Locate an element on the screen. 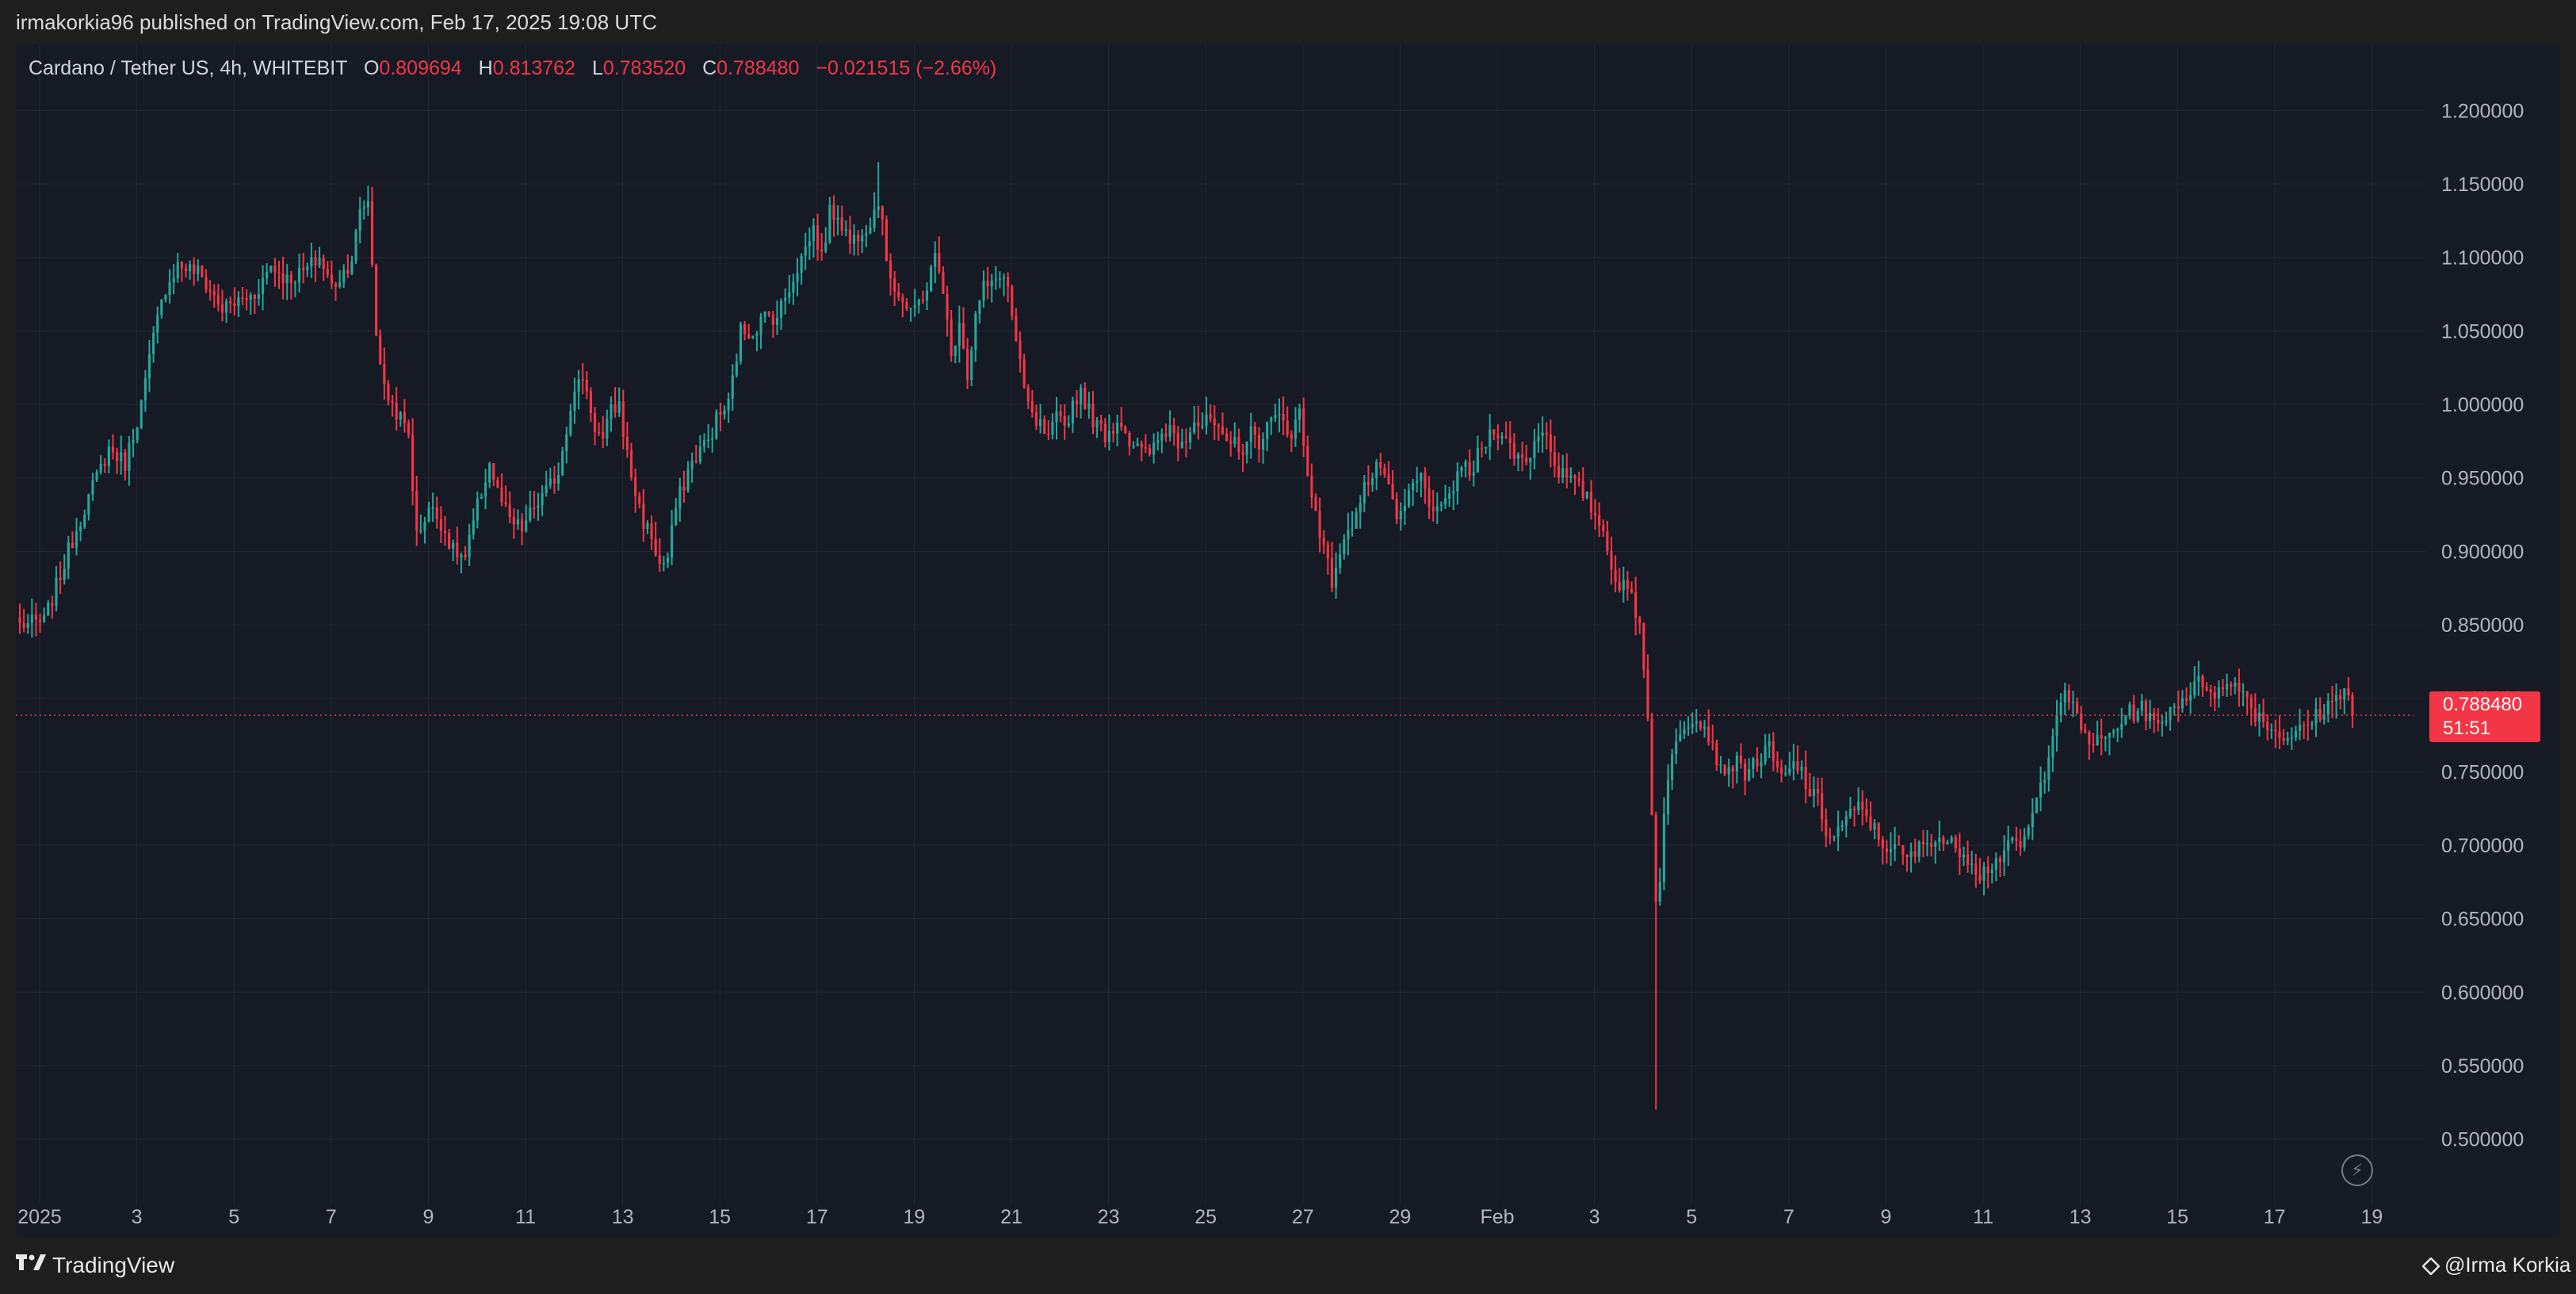  open-key: O is located at coordinates (371, 68).